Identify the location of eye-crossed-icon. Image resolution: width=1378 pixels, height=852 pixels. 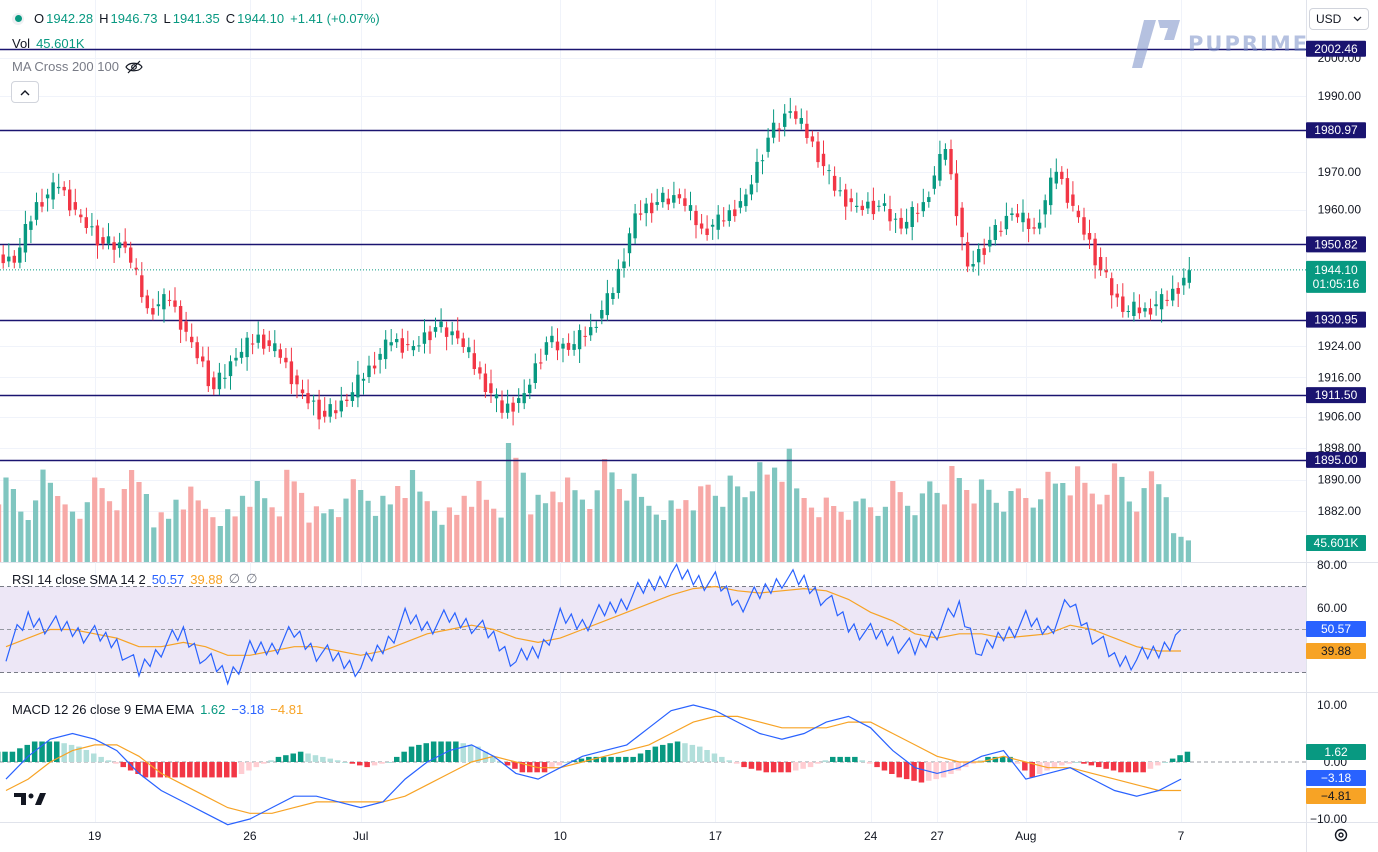
(134, 67).